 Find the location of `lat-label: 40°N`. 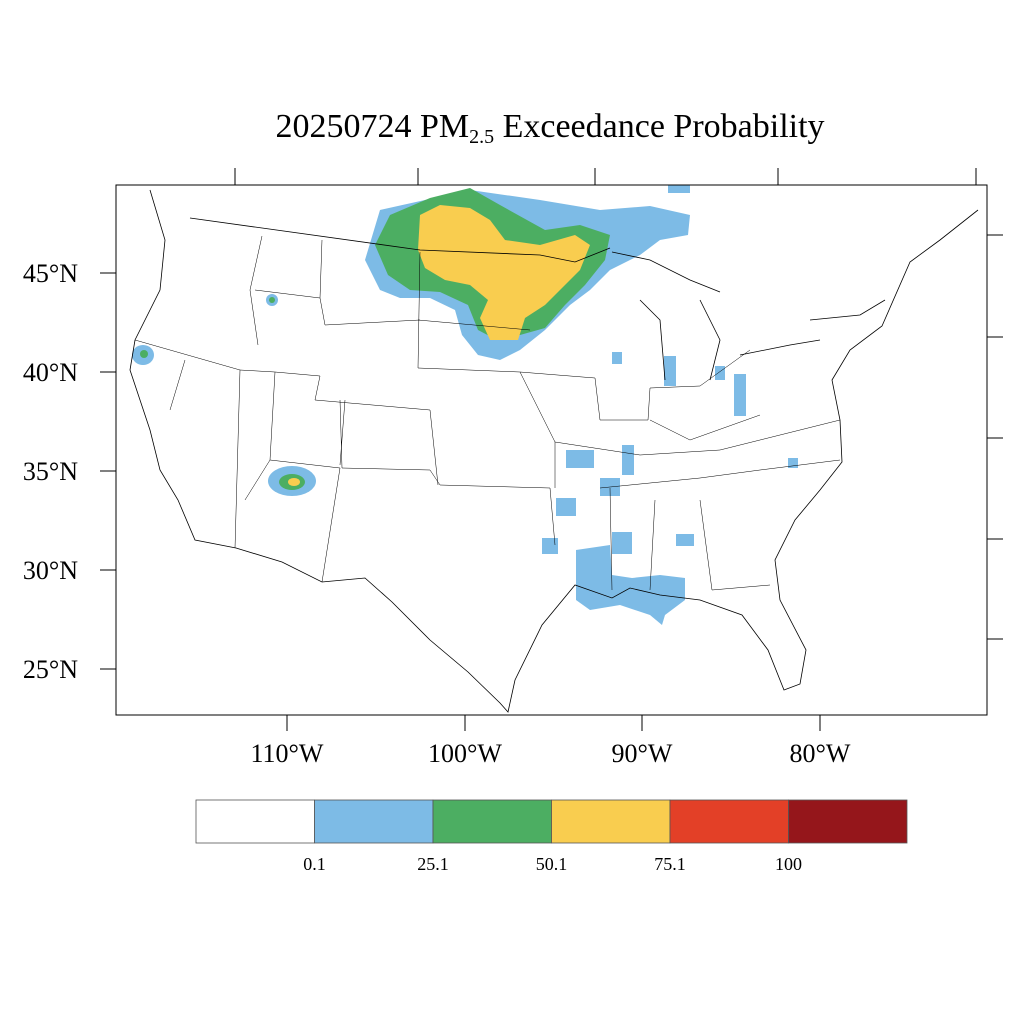

lat-label: 40°N is located at coordinates (50, 372).